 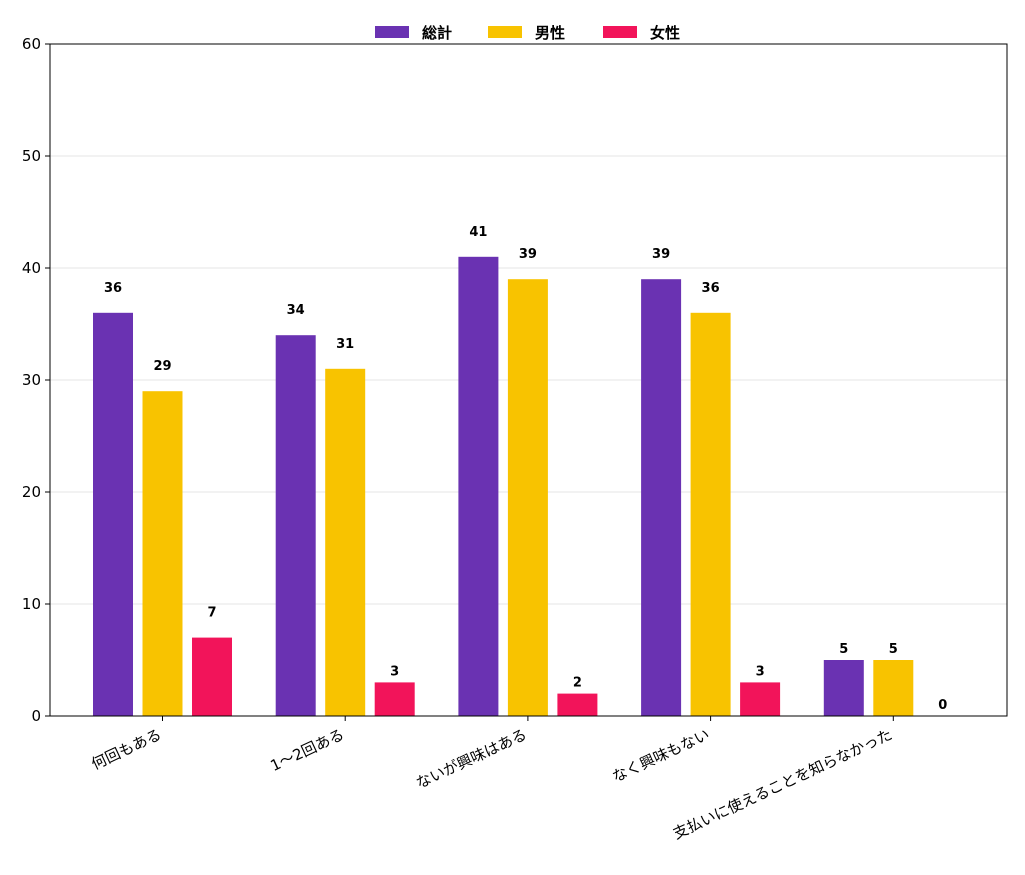 What do you see at coordinates (31, 380) in the screenshot?
I see `y-tick-label: 30` at bounding box center [31, 380].